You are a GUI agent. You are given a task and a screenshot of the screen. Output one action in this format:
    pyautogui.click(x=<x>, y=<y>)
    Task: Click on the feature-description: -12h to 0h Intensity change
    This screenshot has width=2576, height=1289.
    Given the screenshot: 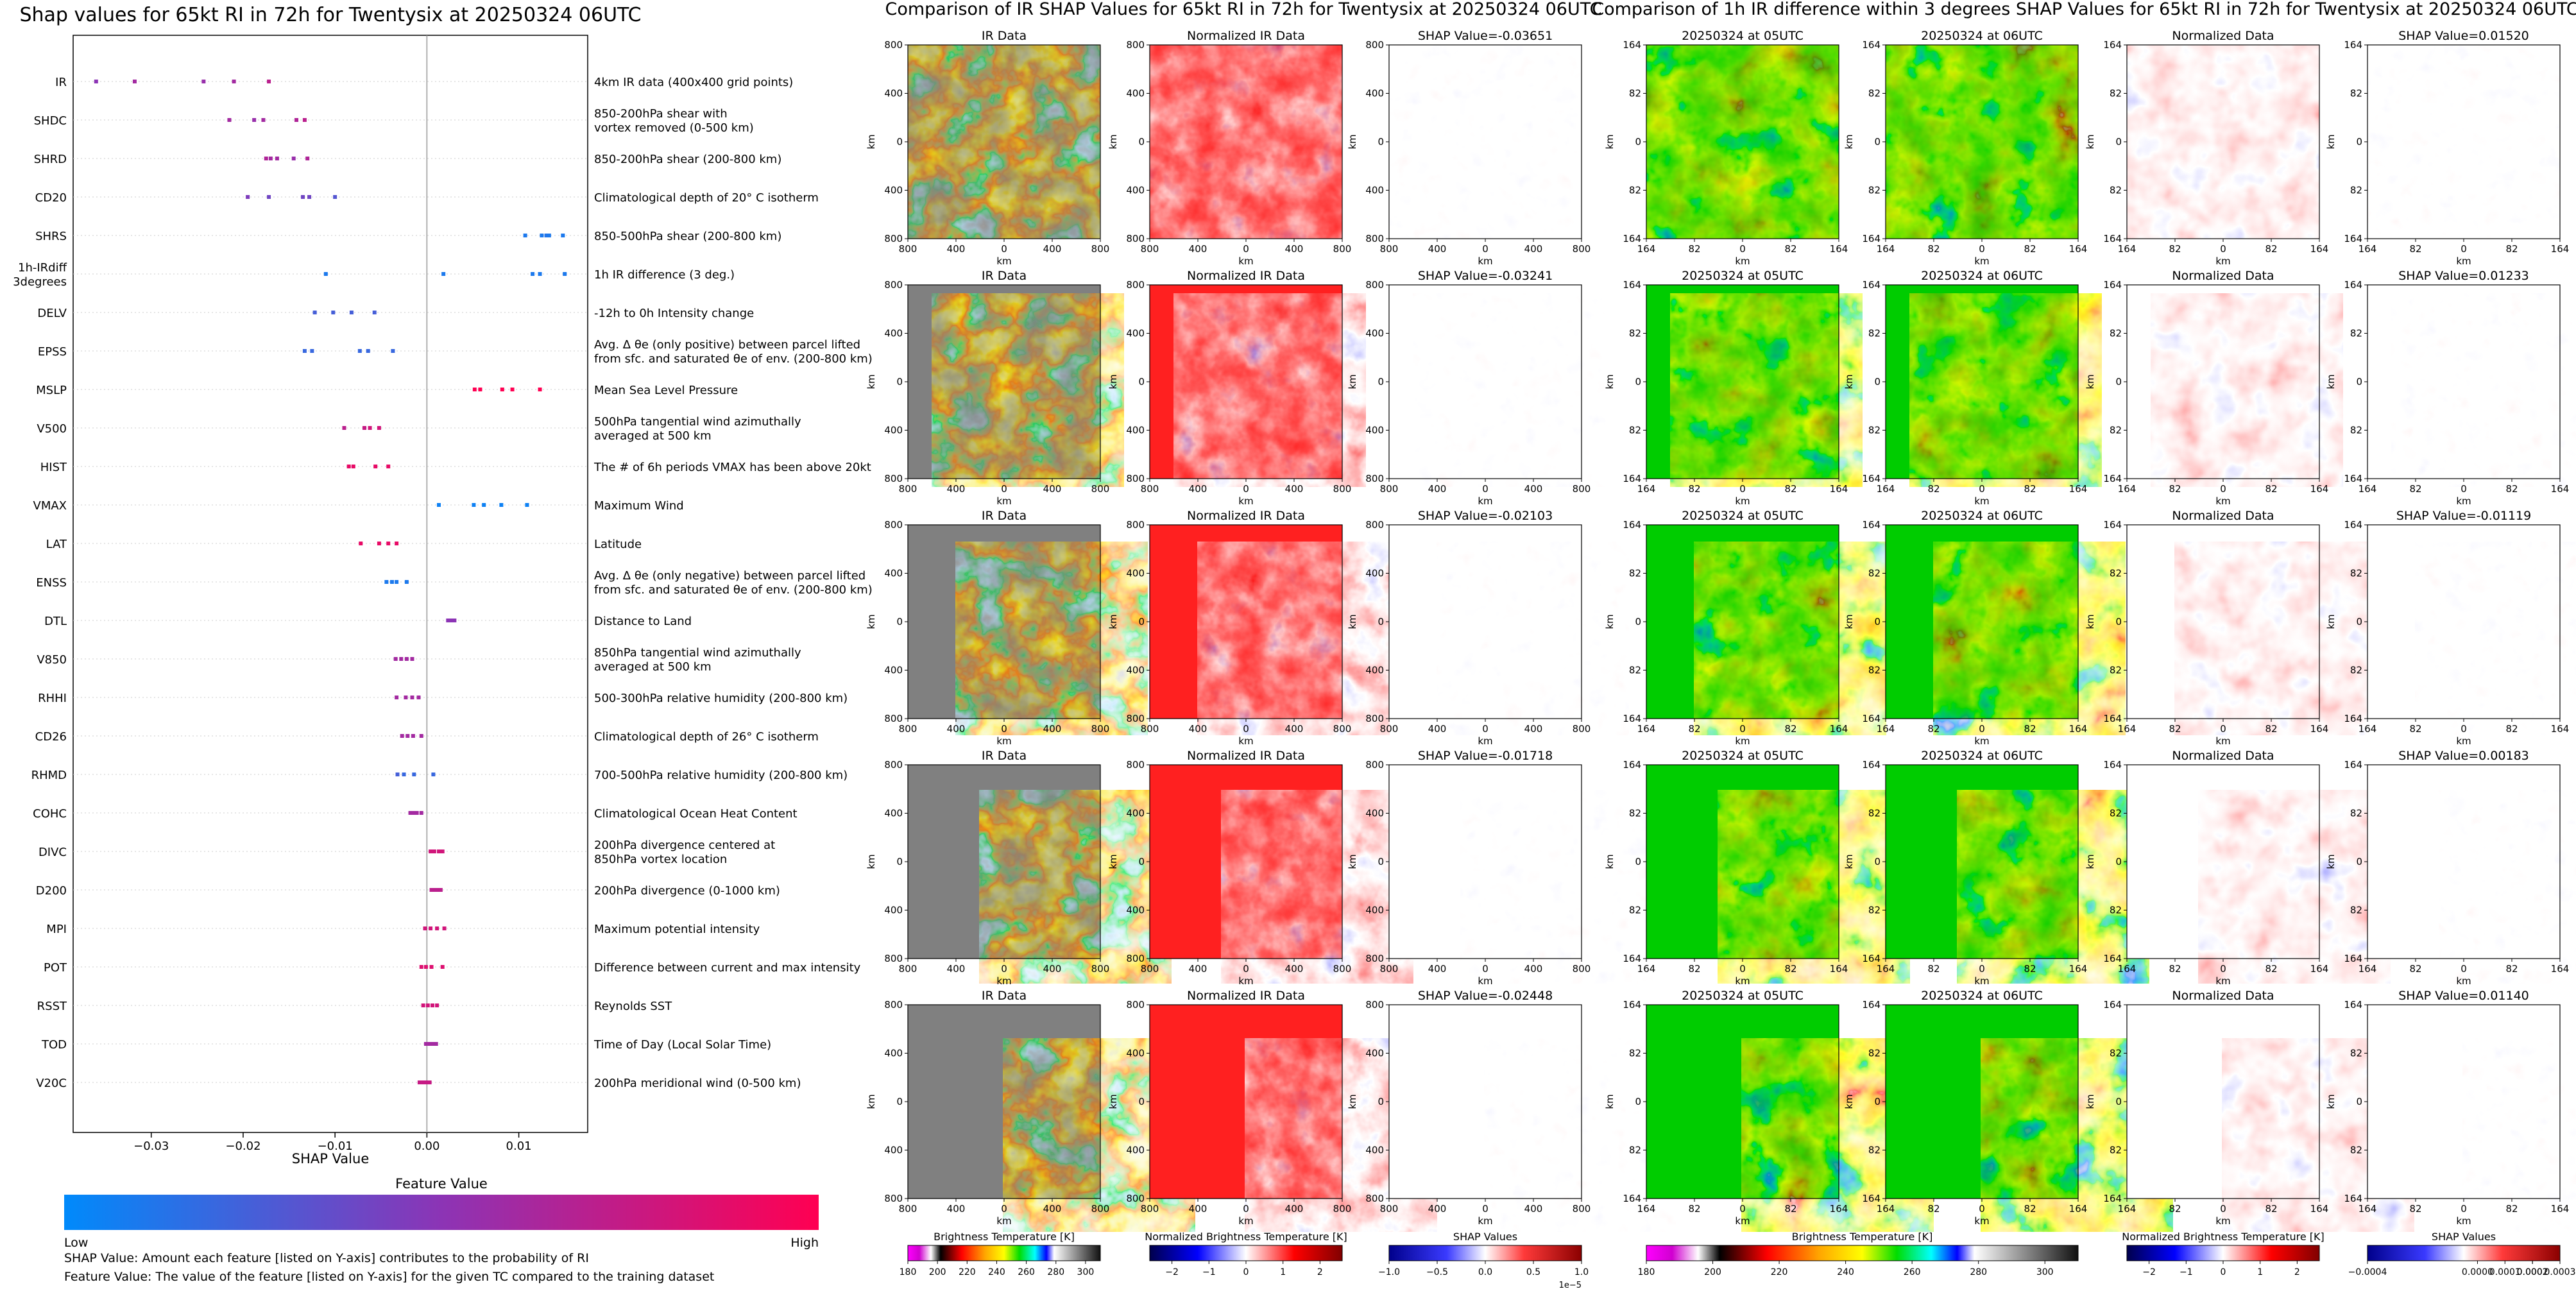 What is the action you would take?
    pyautogui.click(x=674, y=313)
    